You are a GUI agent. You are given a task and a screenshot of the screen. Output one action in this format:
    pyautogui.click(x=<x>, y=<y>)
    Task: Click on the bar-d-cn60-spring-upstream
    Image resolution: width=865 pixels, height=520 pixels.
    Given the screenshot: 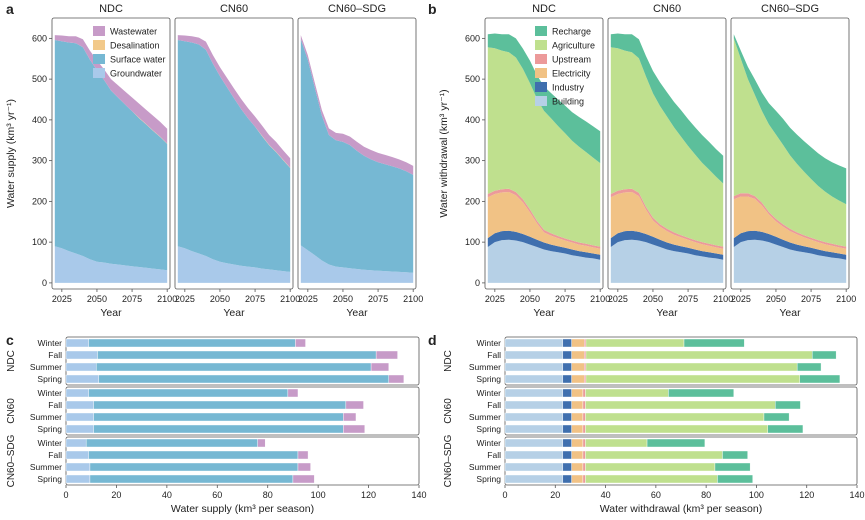 What is the action you would take?
    pyautogui.click(x=584, y=429)
    